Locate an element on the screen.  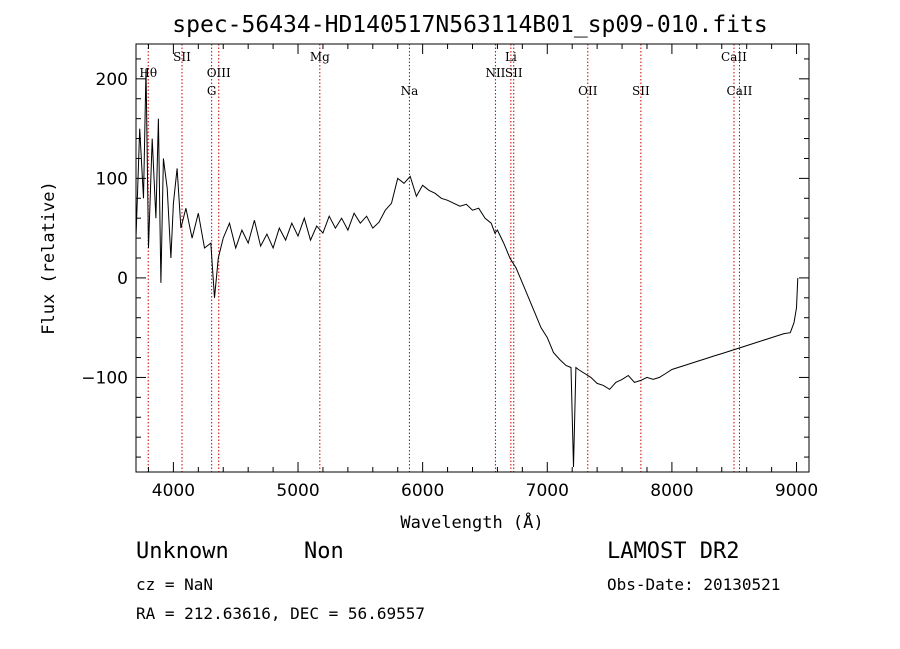
spectral-line-label: Mg is located at coordinates (320, 57).